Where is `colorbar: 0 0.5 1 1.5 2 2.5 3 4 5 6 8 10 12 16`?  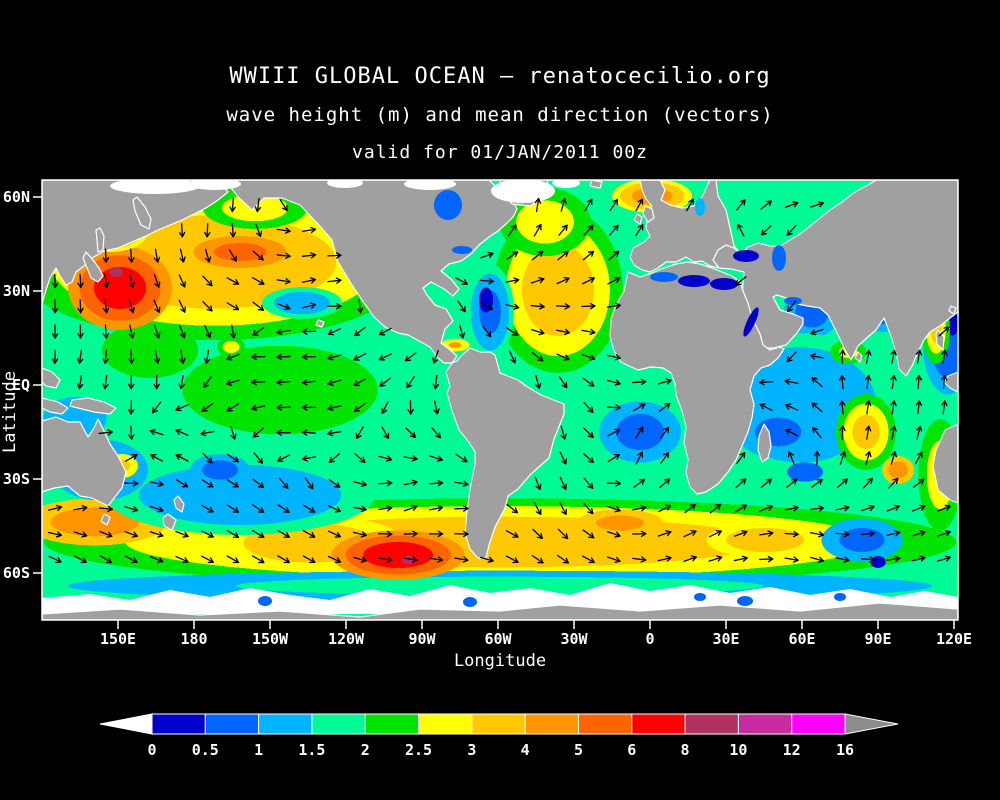
colorbar: 0 0.5 1 1.5 2 2.5 3 4 5 6 8 10 12 16 is located at coordinates (499, 736).